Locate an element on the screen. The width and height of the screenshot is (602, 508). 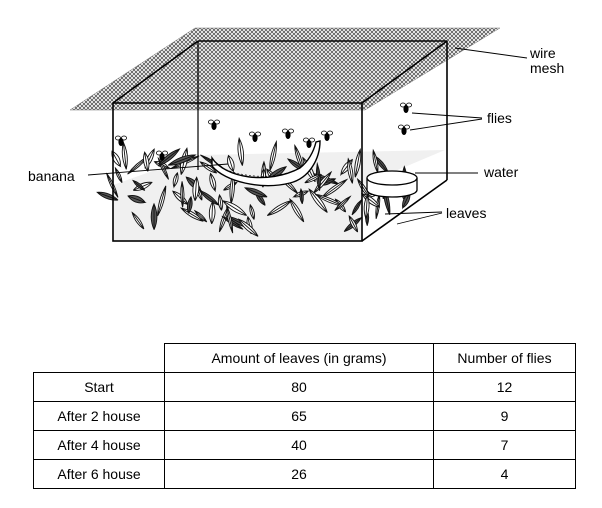
leaves-amount: 65 is located at coordinates (299, 416).